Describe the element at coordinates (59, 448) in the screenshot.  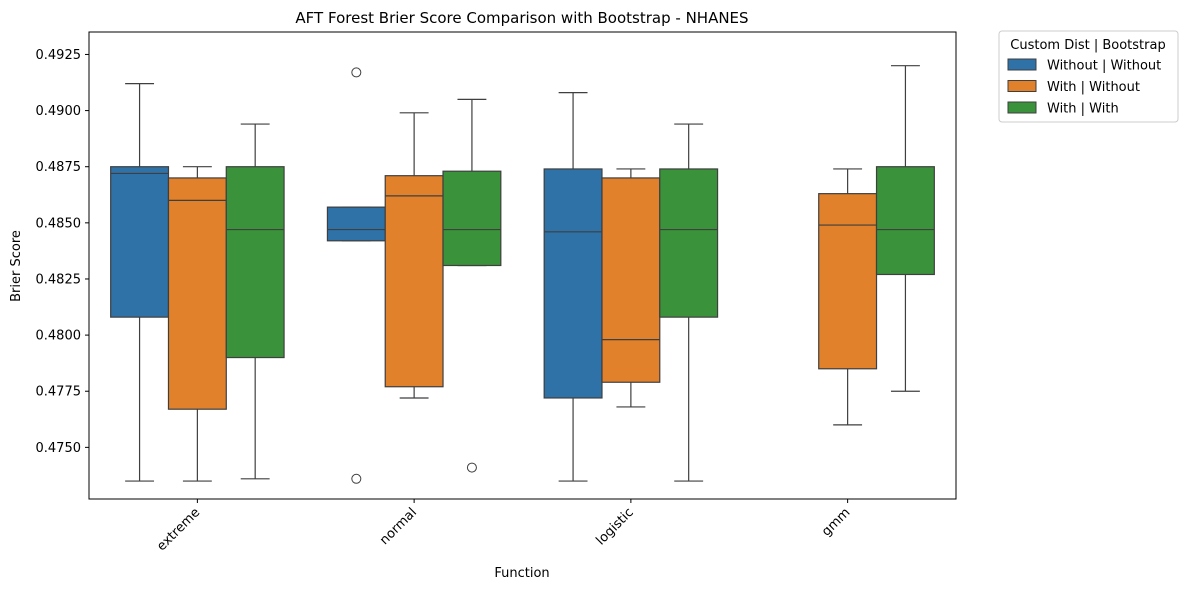
I see `y-tick-label: 0.4750` at that location.